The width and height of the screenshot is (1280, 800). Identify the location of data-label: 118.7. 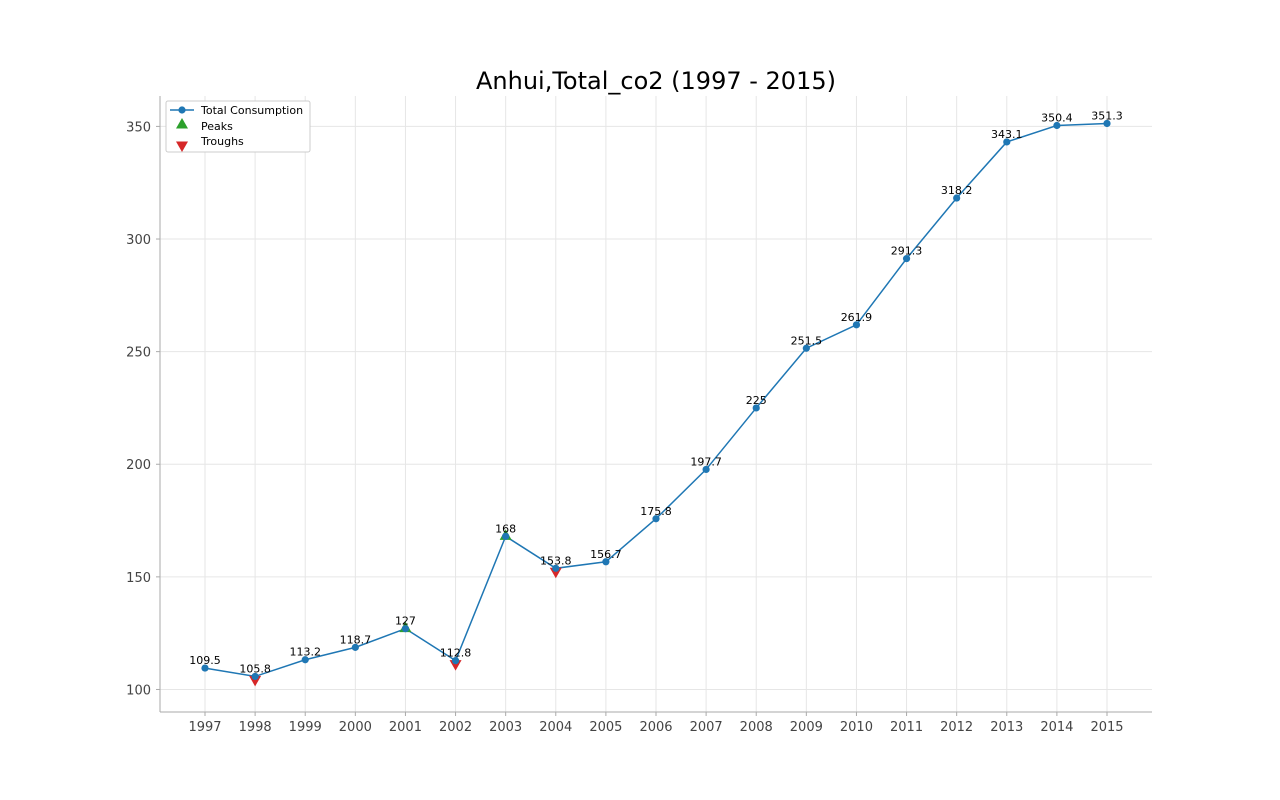
(356, 639).